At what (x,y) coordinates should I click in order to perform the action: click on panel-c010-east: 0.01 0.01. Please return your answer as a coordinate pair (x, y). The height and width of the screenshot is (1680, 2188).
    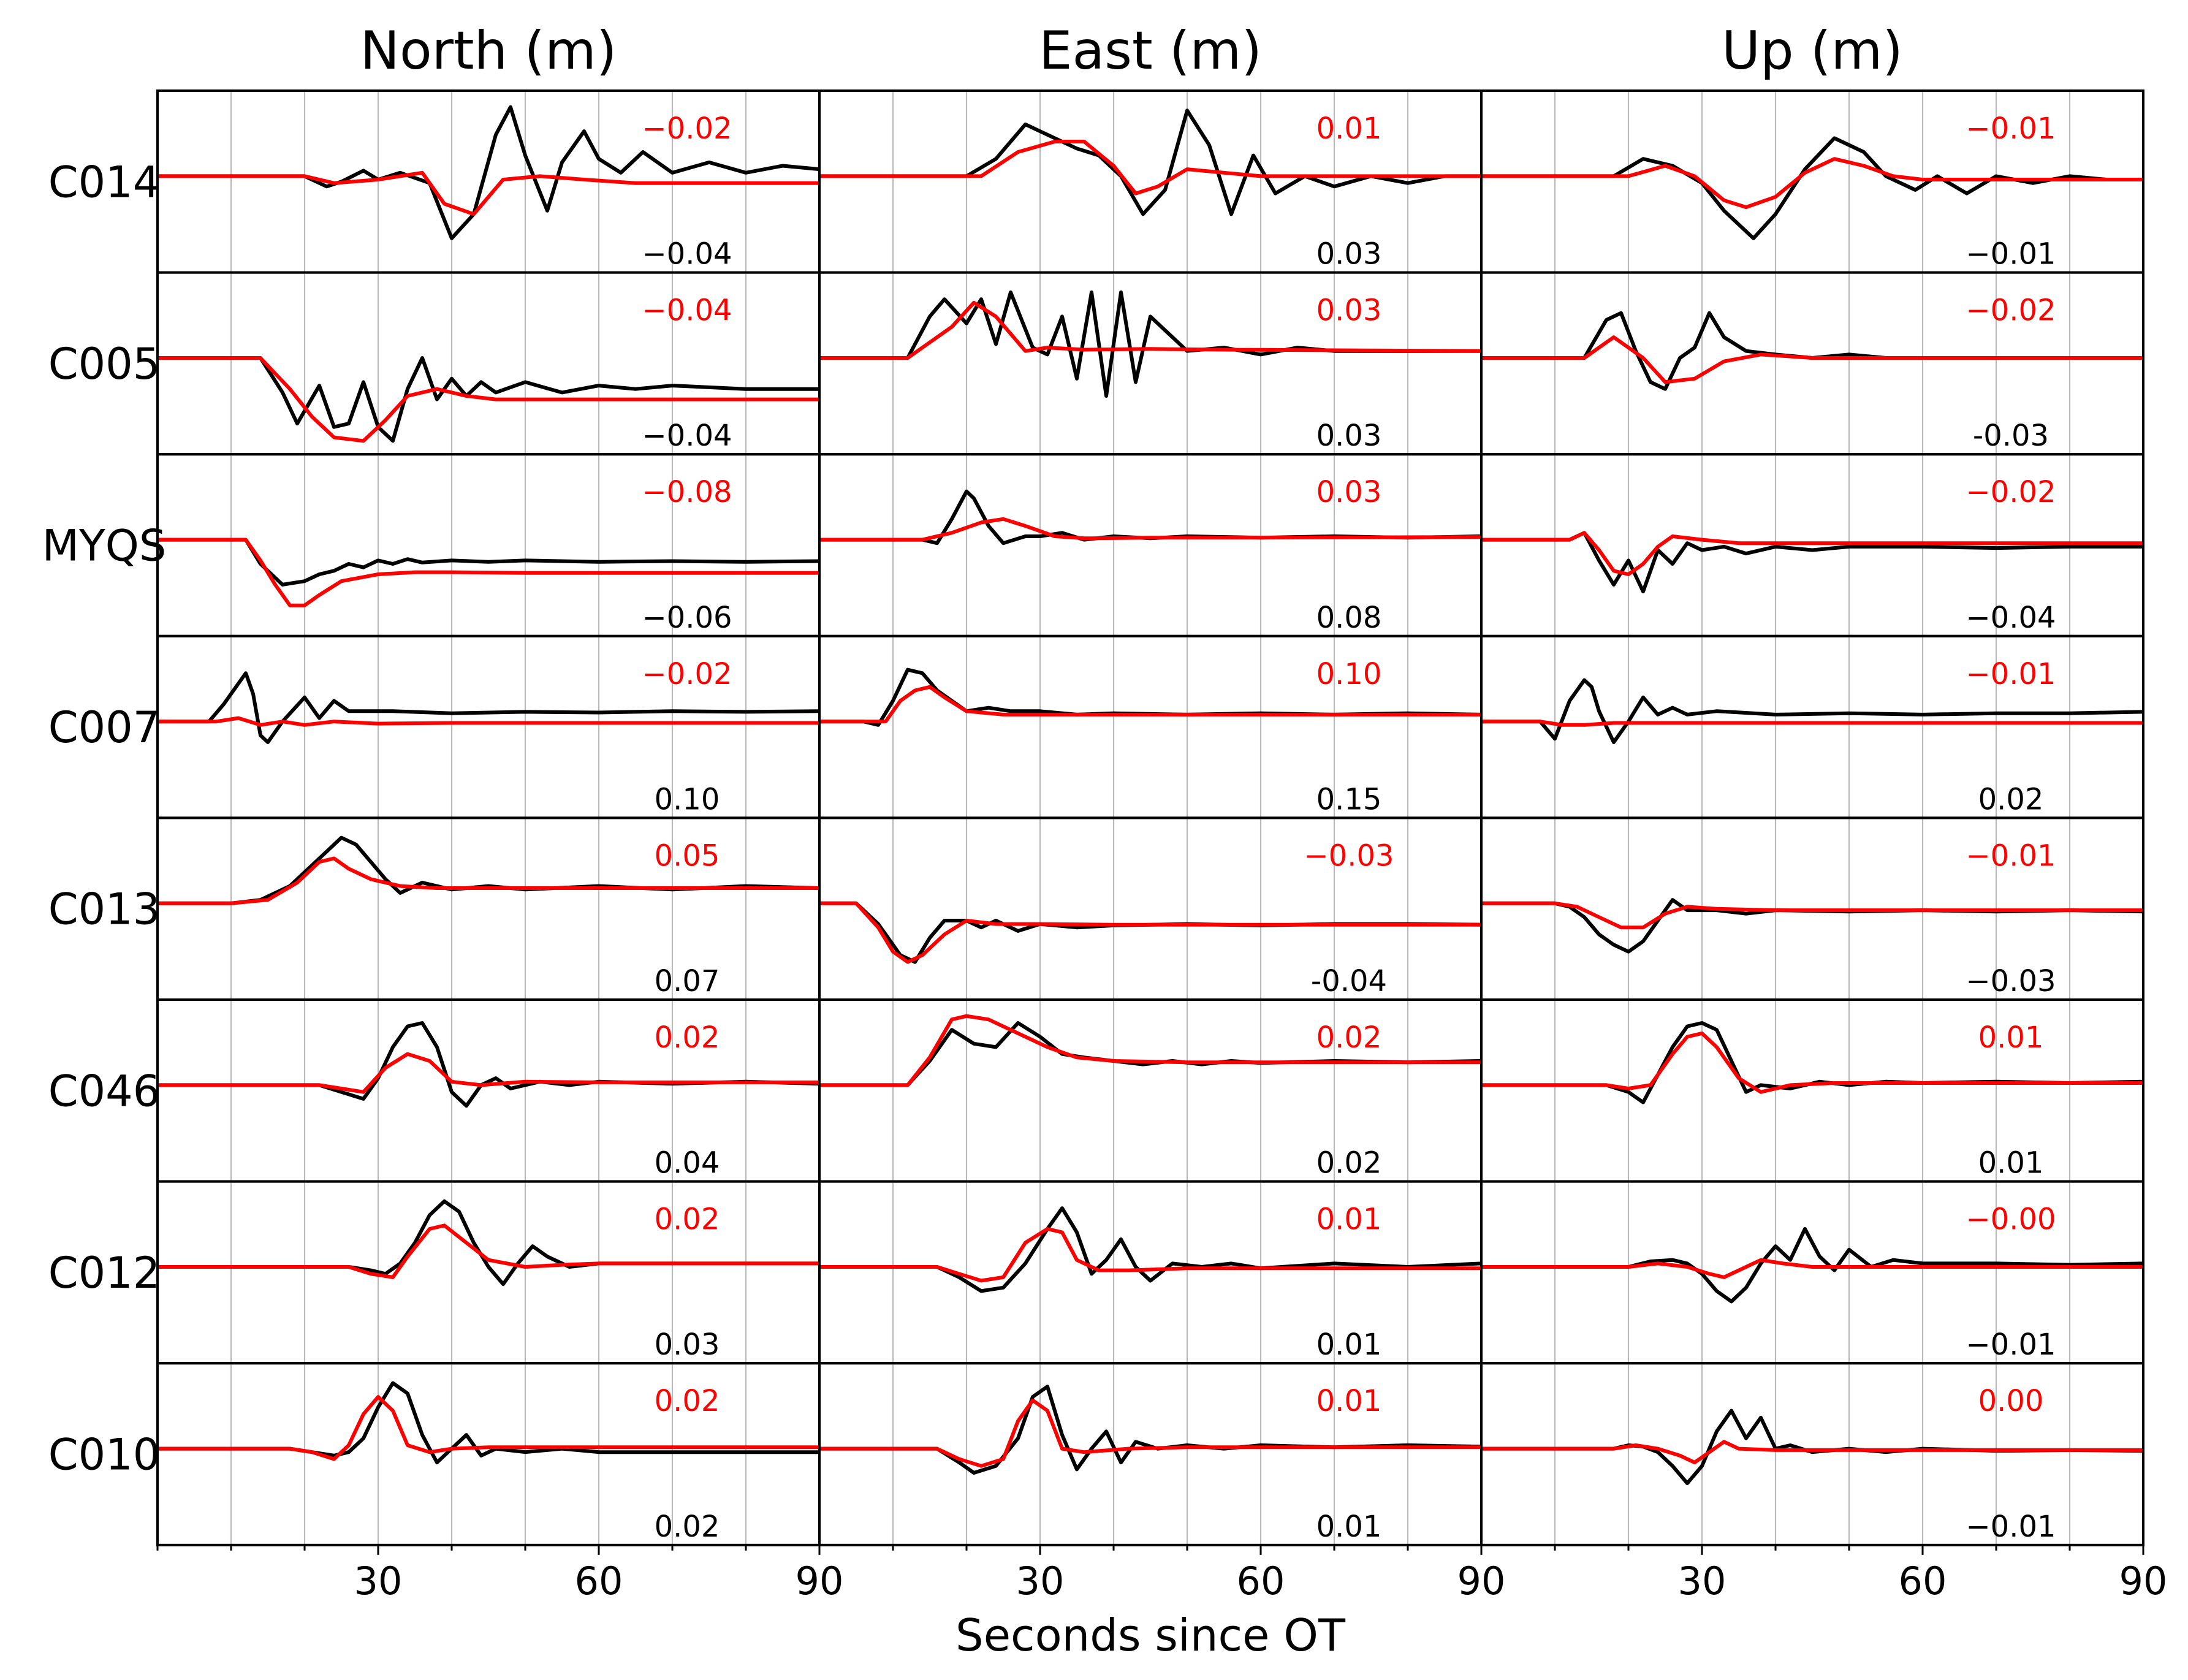
    Looking at the image, I should click on (1150, 1454).